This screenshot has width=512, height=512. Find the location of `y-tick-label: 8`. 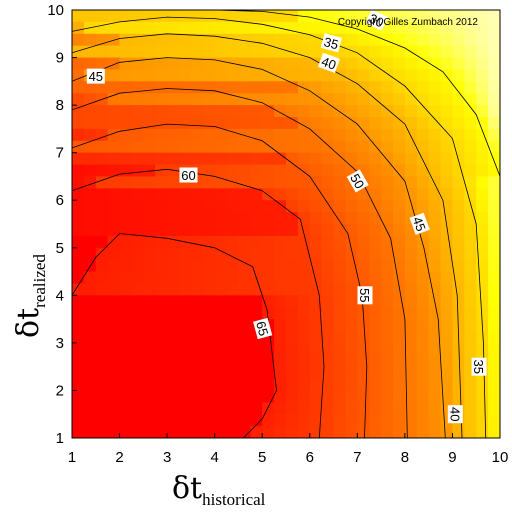

y-tick-label: 8 is located at coordinates (60, 105).